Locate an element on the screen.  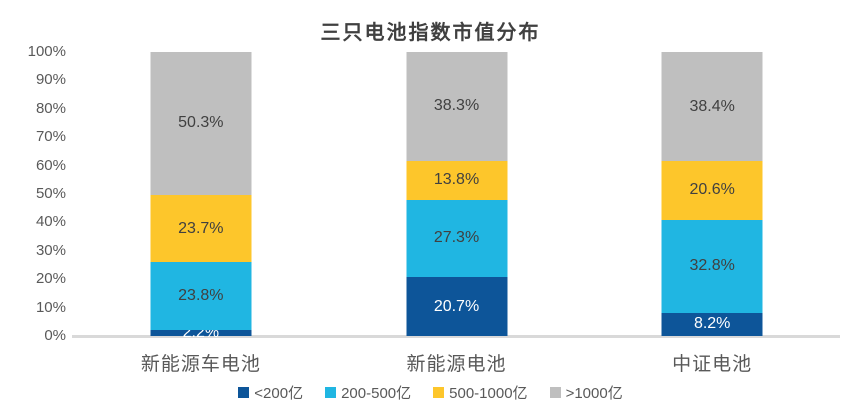
bar-segment: 38.3% is located at coordinates (456, 106).